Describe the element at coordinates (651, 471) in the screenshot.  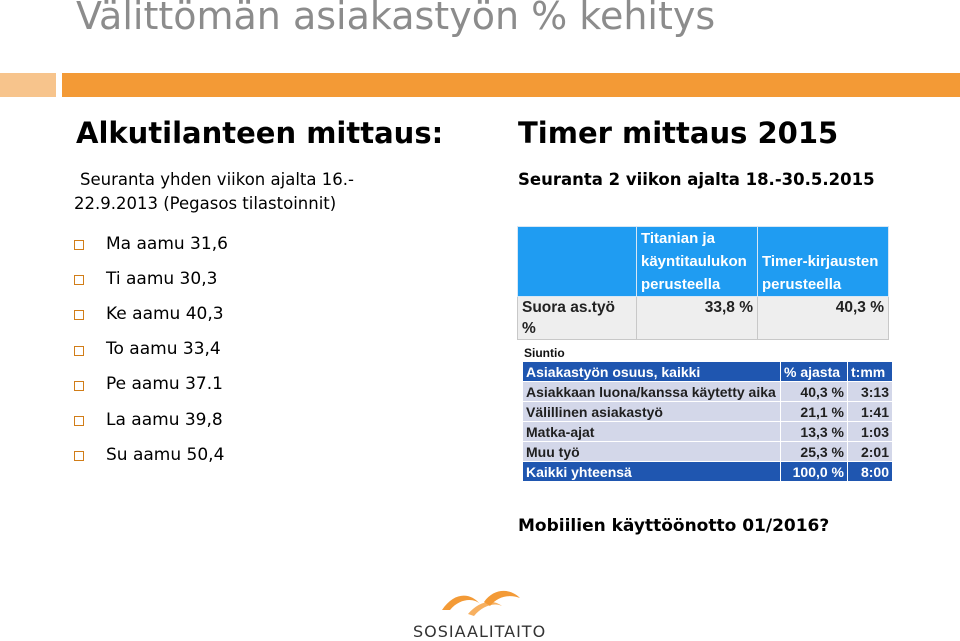
I see `table-cell: Kaikki yhteensä` at that location.